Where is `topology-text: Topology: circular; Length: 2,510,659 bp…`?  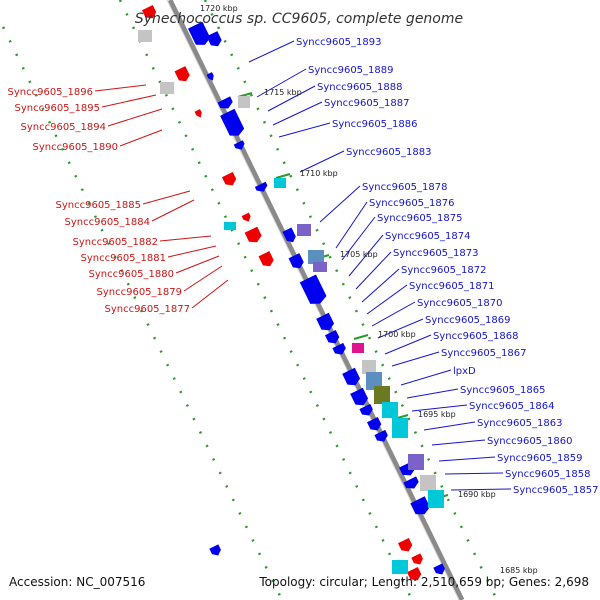 topology-text: Topology: circular; Length: 2,510,659 bp… is located at coordinates (423, 582).